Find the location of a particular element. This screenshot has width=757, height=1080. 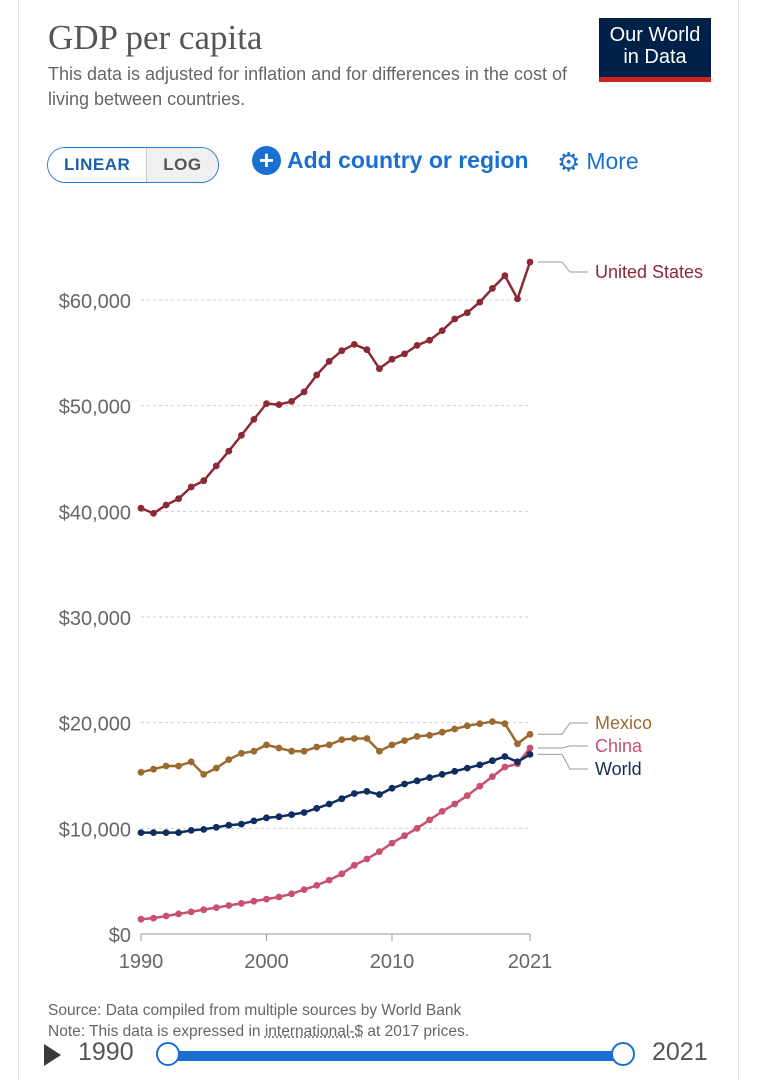

timeline: 1990 2021 is located at coordinates (378, 1055).